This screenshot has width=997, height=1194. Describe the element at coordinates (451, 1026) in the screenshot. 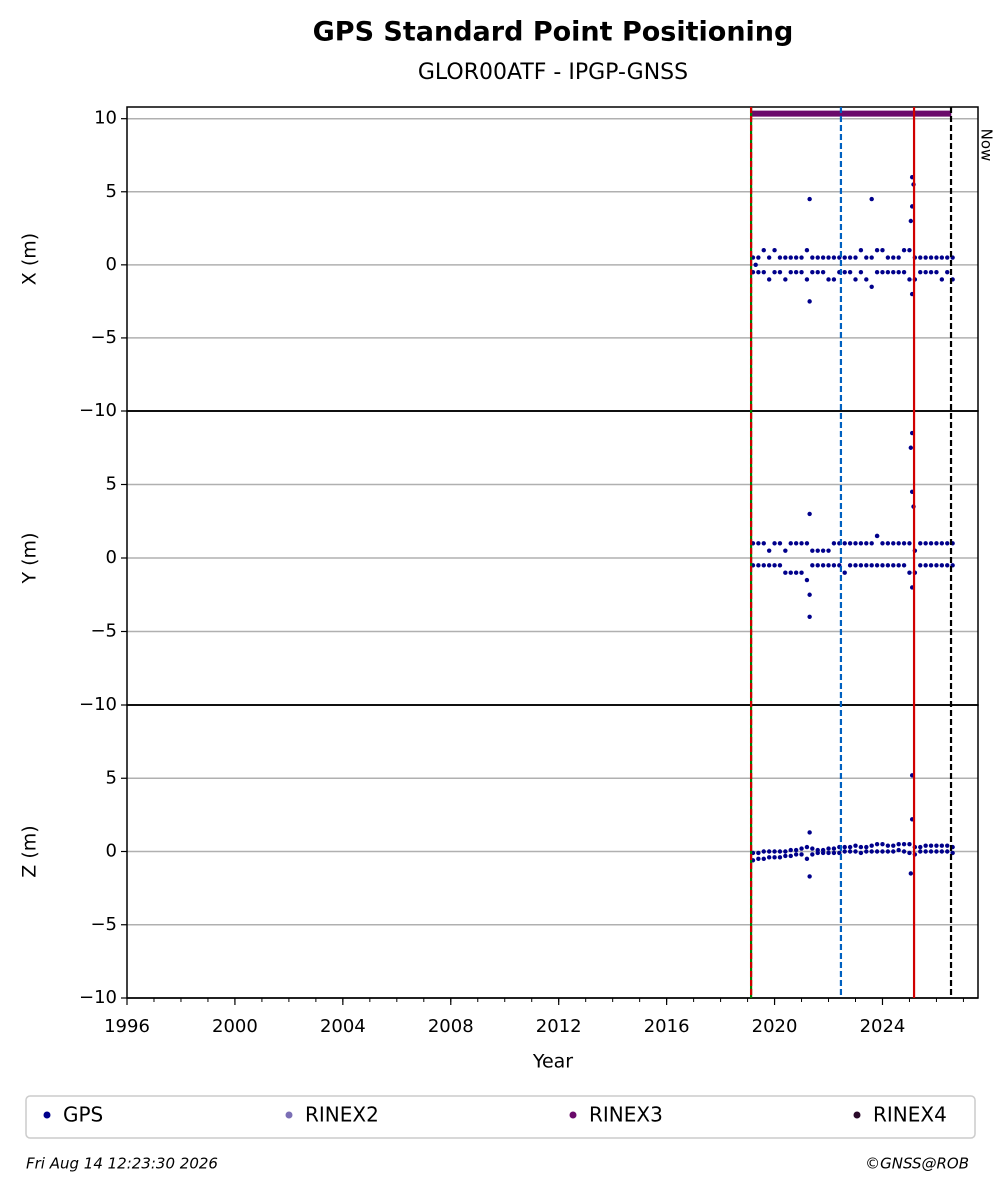

I see `x-tick-label: 2008` at that location.